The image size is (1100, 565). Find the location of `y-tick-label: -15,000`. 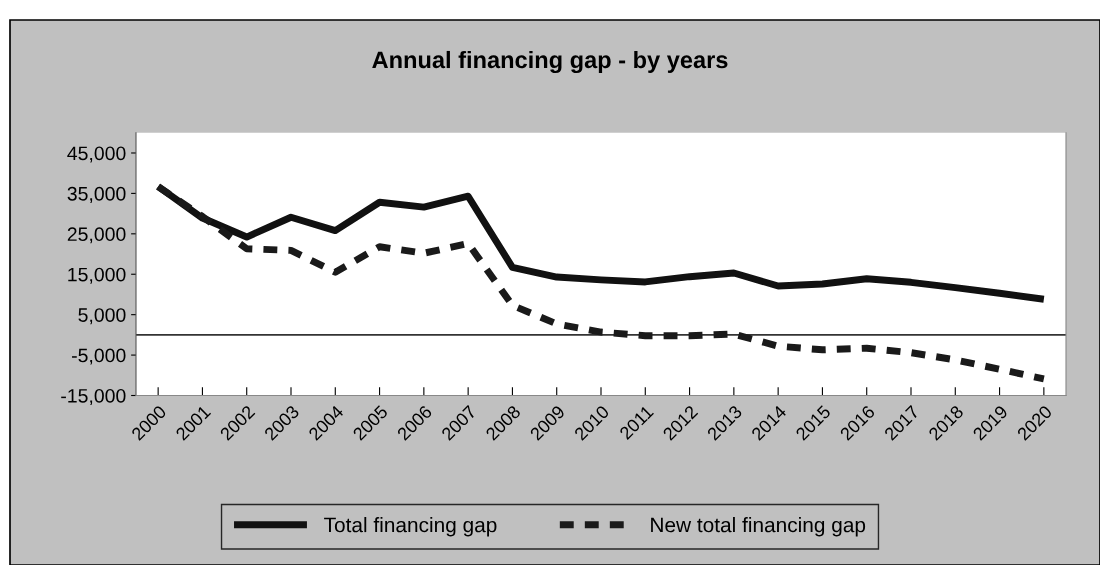

y-tick-label: -15,000 is located at coordinates (93, 397).